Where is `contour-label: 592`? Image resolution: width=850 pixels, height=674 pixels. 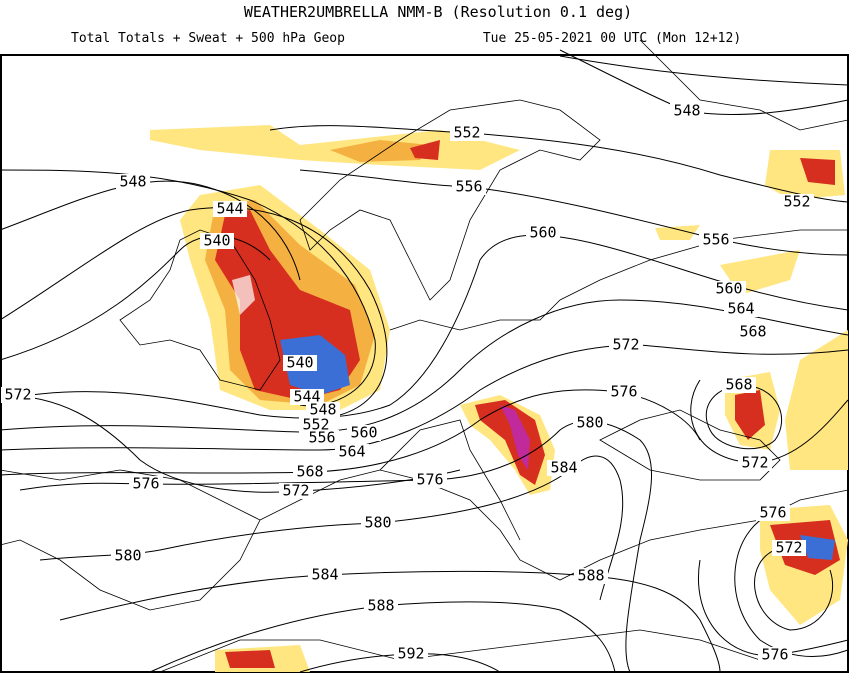
contour-label: 592 is located at coordinates (410, 654).